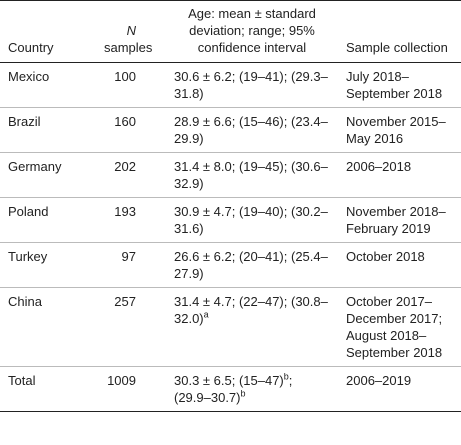  I want to click on country: Brazil, so click(24, 121).